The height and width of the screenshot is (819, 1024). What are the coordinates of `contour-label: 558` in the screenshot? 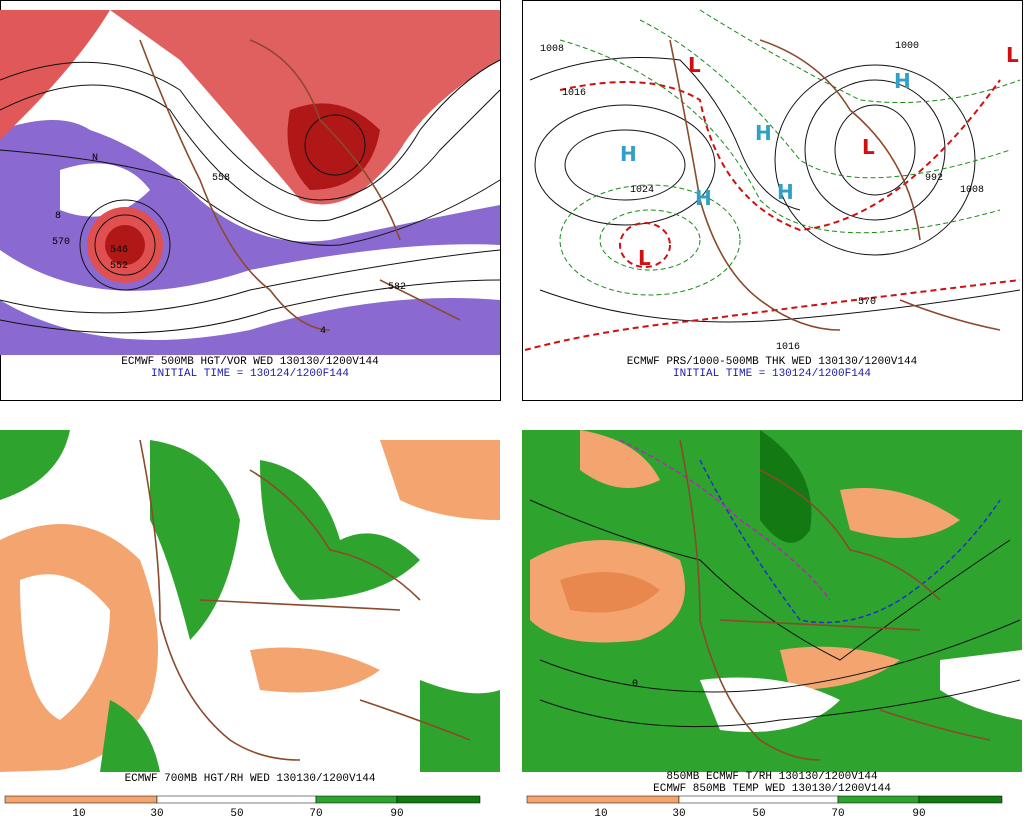 It's located at (221, 178).